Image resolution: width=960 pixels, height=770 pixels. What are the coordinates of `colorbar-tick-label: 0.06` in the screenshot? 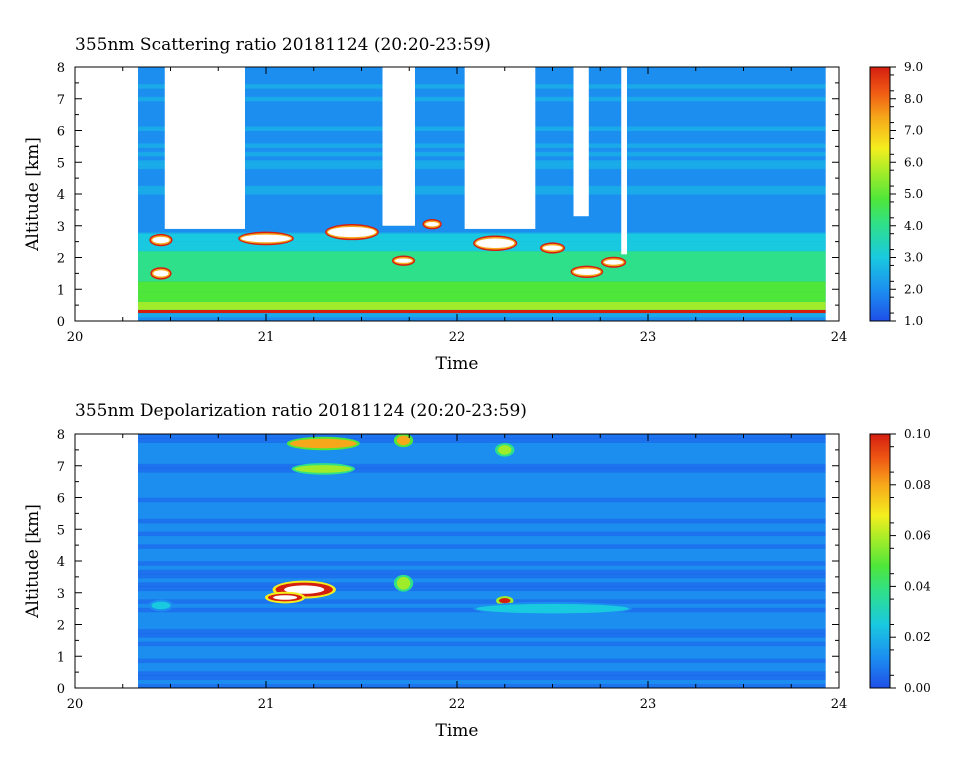 It's located at (917, 536).